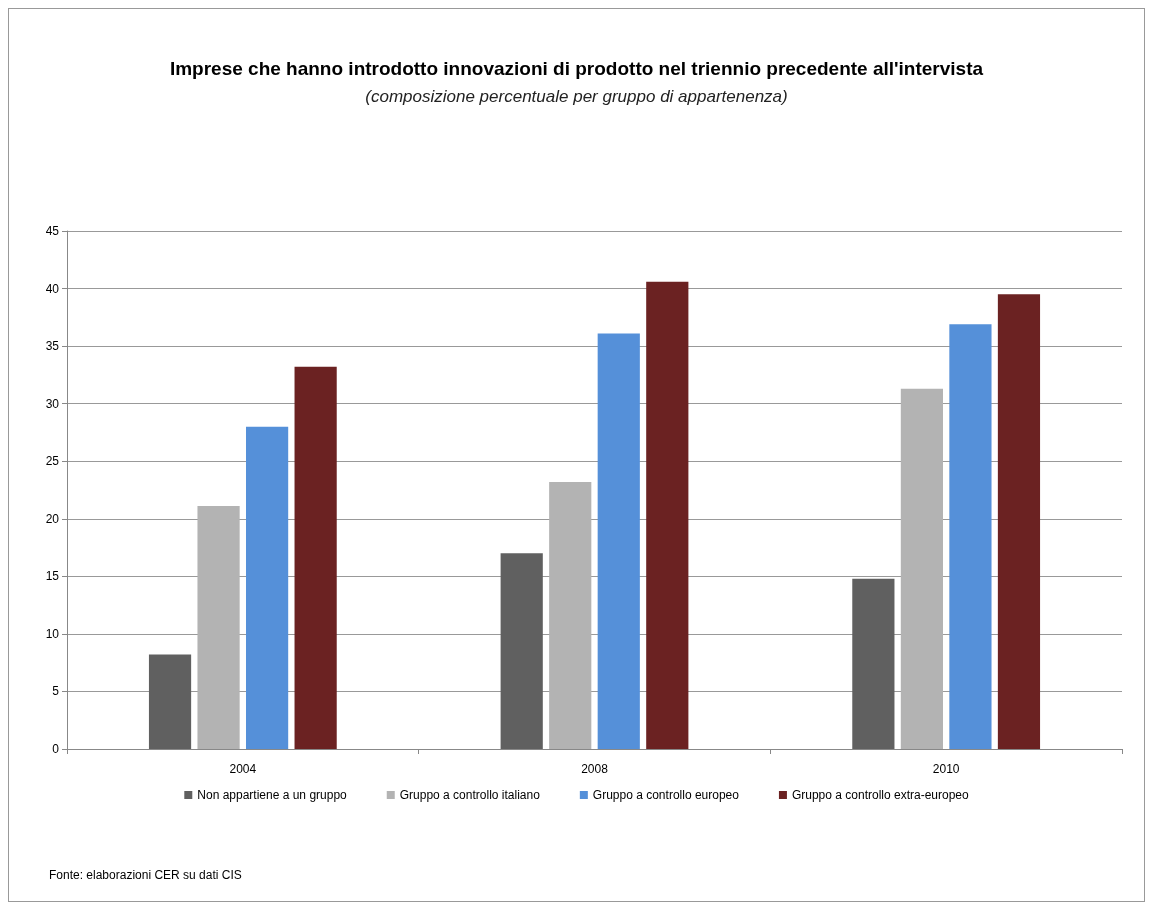 This screenshot has width=1153, height=910. I want to click on y-tick-label: 10, so click(52, 633).